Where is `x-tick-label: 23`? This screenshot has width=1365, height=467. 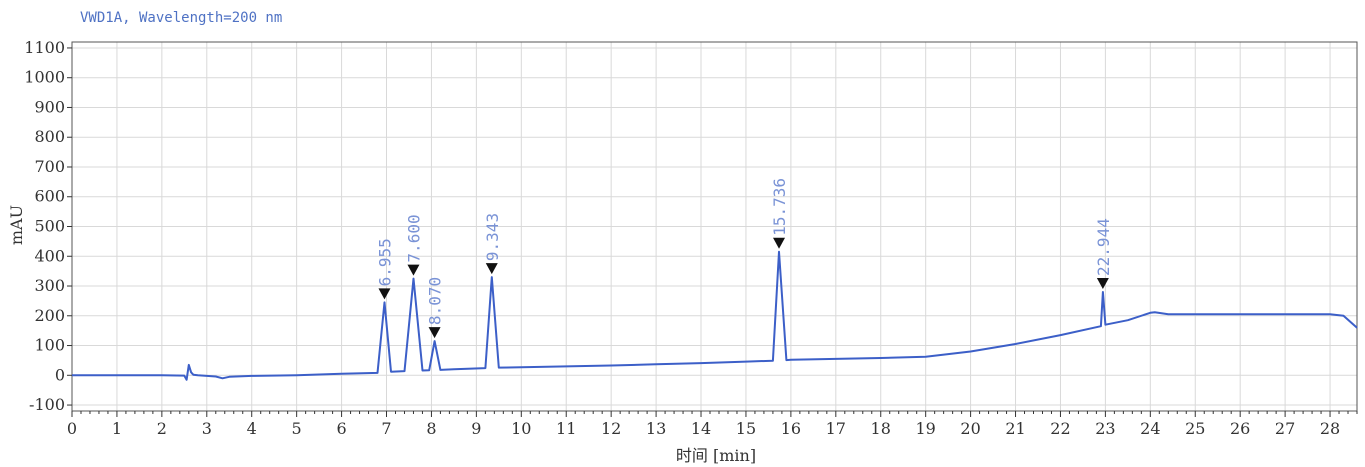
x-tick-label: 23 is located at coordinates (1105, 428).